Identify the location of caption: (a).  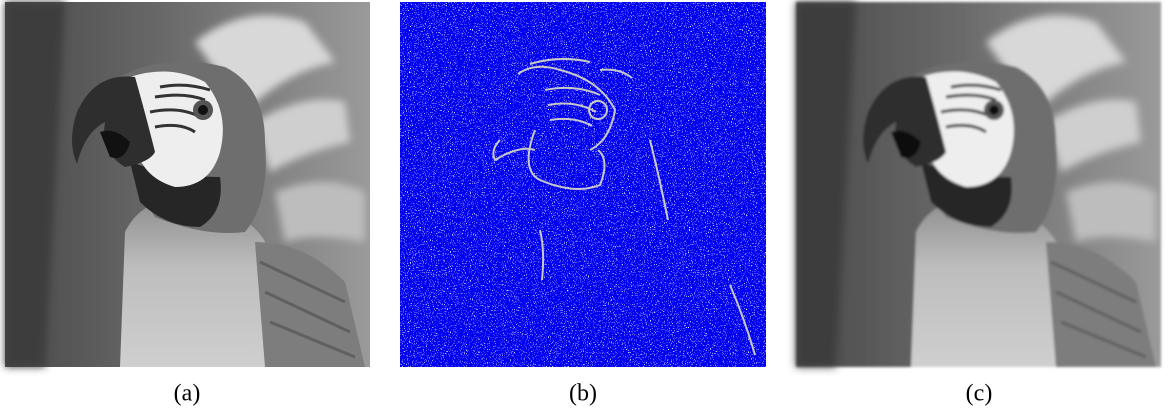
(187, 394).